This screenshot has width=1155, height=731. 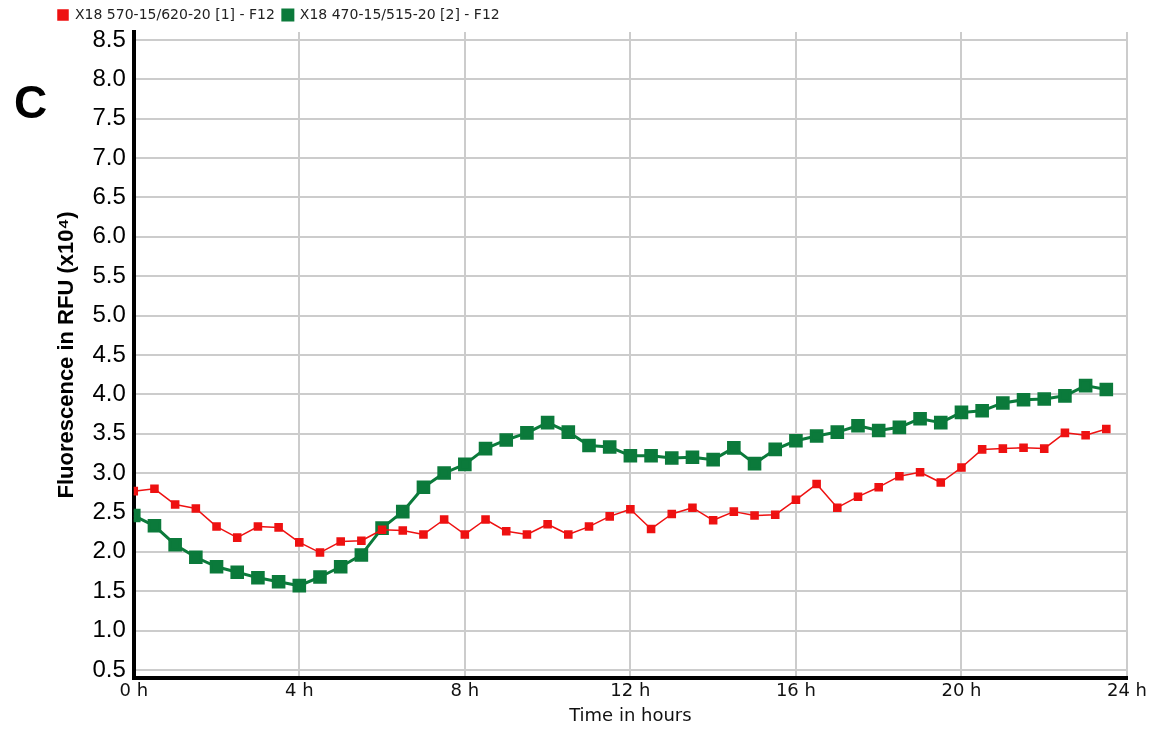 I want to click on y-tick-label: 1.0, so click(x=109, y=629).